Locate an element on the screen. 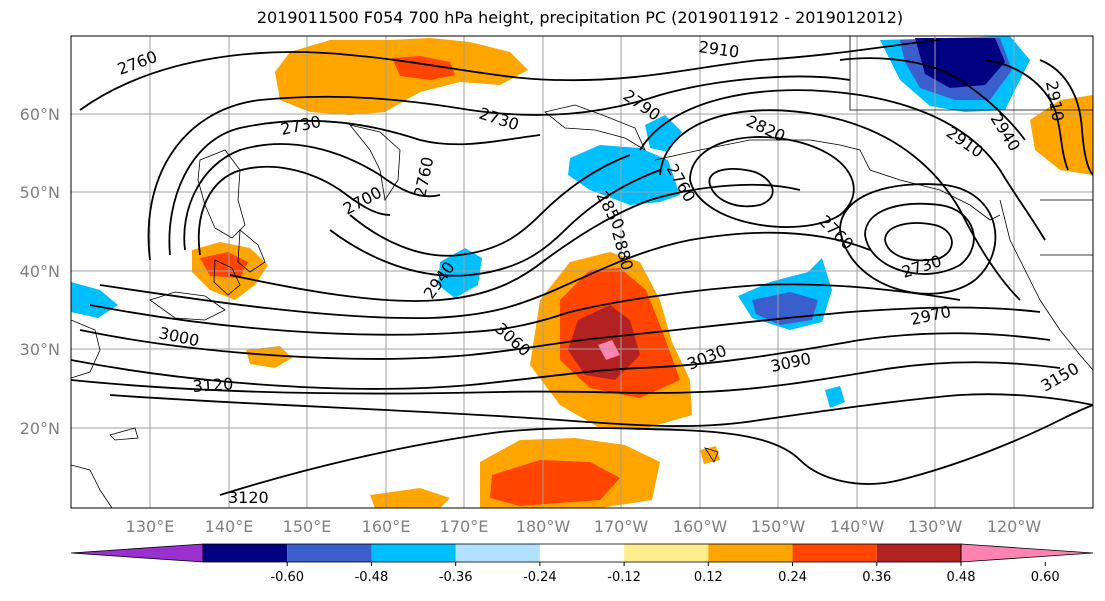 This screenshot has height=601, width=1105. colorbar-tick-label: -0.12 is located at coordinates (624, 577).